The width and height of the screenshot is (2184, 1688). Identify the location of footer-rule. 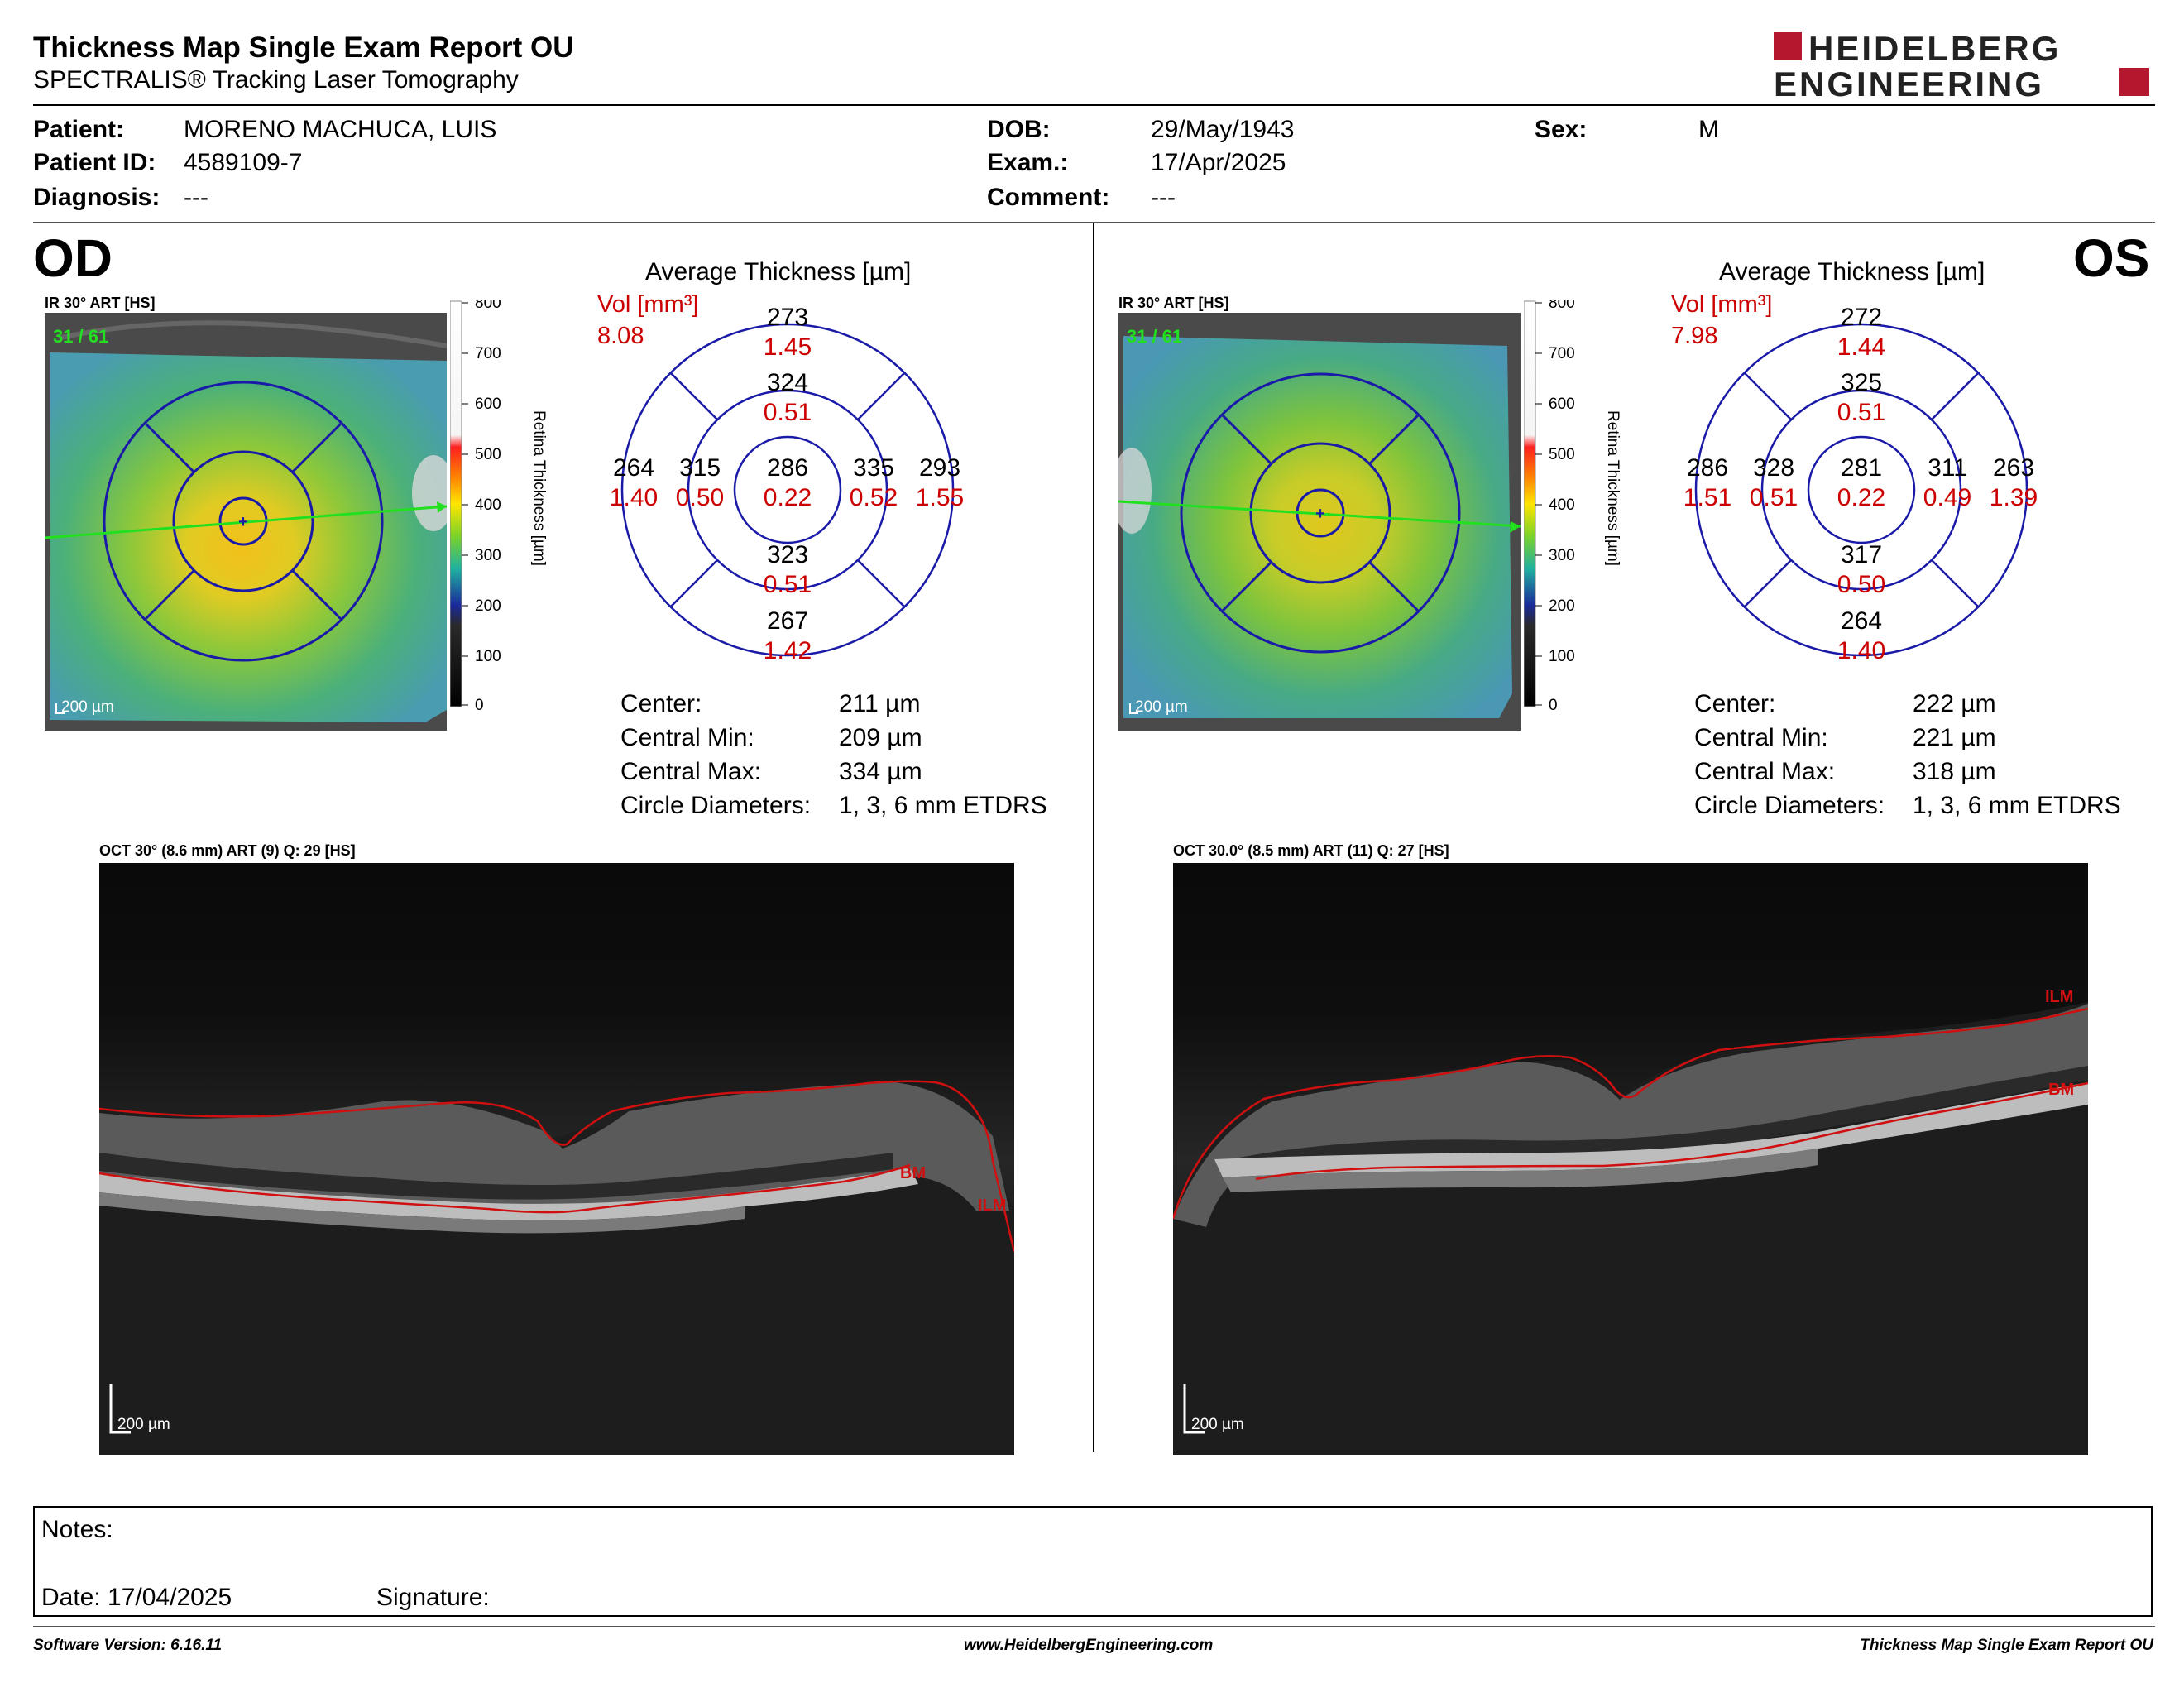
(1094, 1626).